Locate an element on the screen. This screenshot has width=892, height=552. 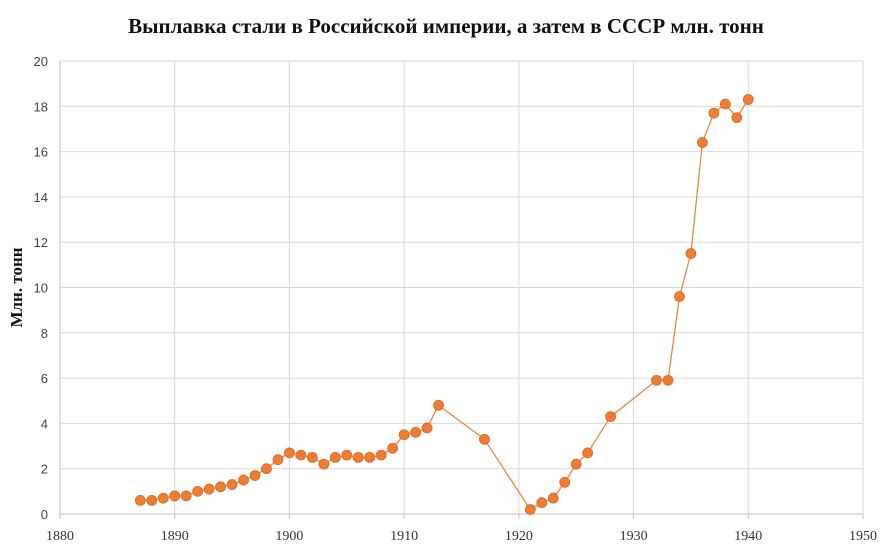
x-tick-label: 1920 is located at coordinates (519, 536).